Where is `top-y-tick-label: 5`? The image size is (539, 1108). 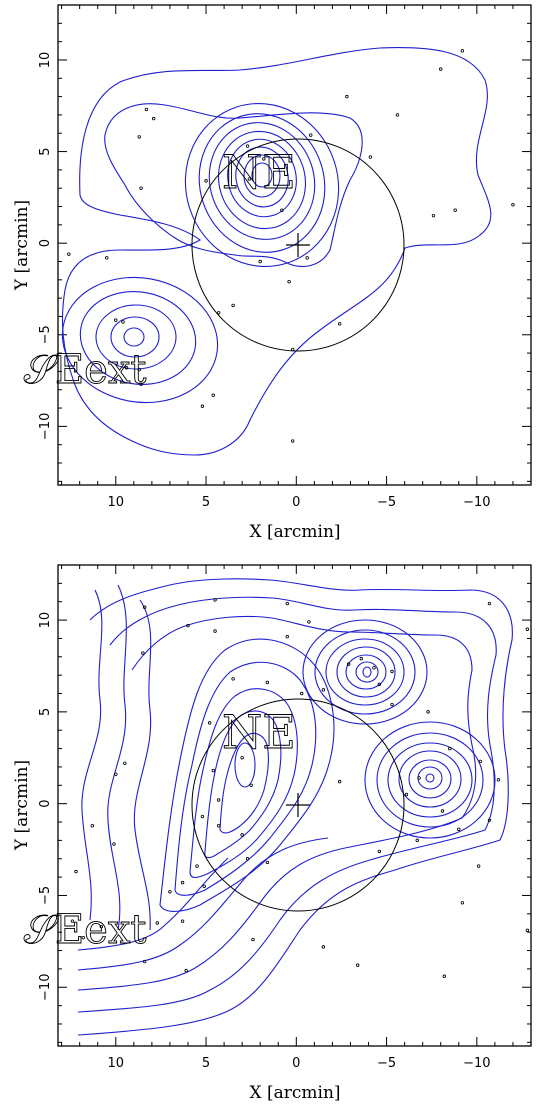
top-y-tick-label: 5 is located at coordinates (45, 151).